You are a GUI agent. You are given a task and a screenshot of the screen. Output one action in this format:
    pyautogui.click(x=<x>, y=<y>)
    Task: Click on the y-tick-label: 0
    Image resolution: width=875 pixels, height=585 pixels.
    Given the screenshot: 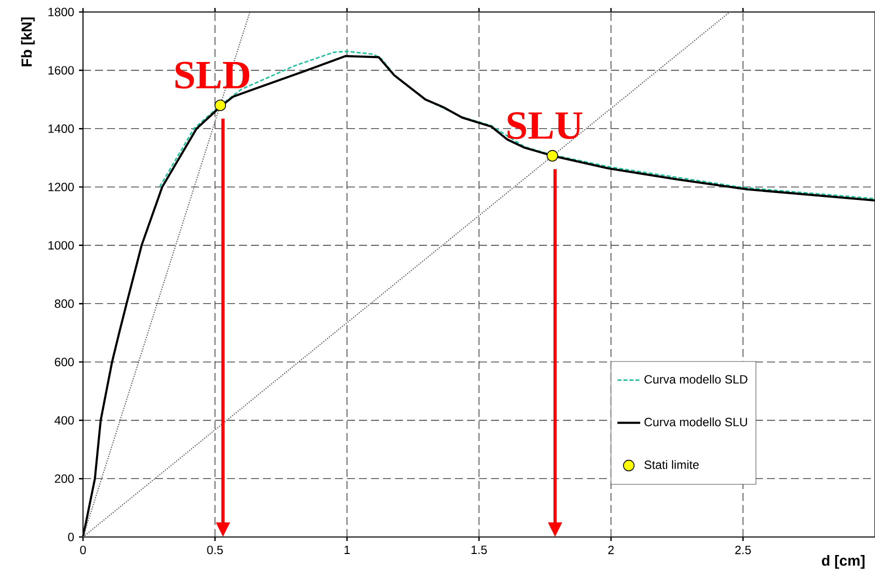 What is the action you would take?
    pyautogui.click(x=71, y=537)
    